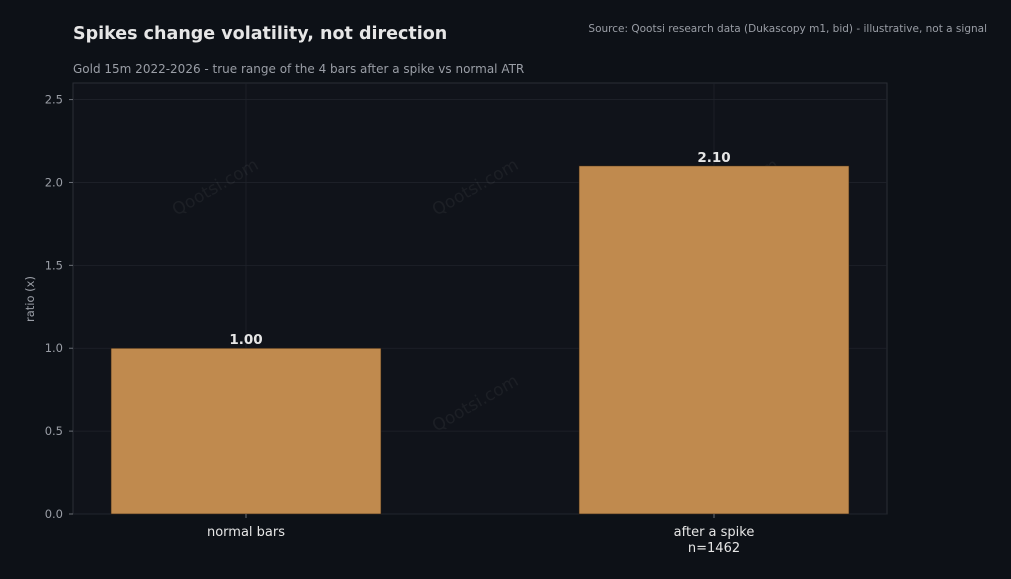 The height and width of the screenshot is (579, 1011). Describe the element at coordinates (714, 548) in the screenshot. I see `x-tick-label: n=1462` at that location.